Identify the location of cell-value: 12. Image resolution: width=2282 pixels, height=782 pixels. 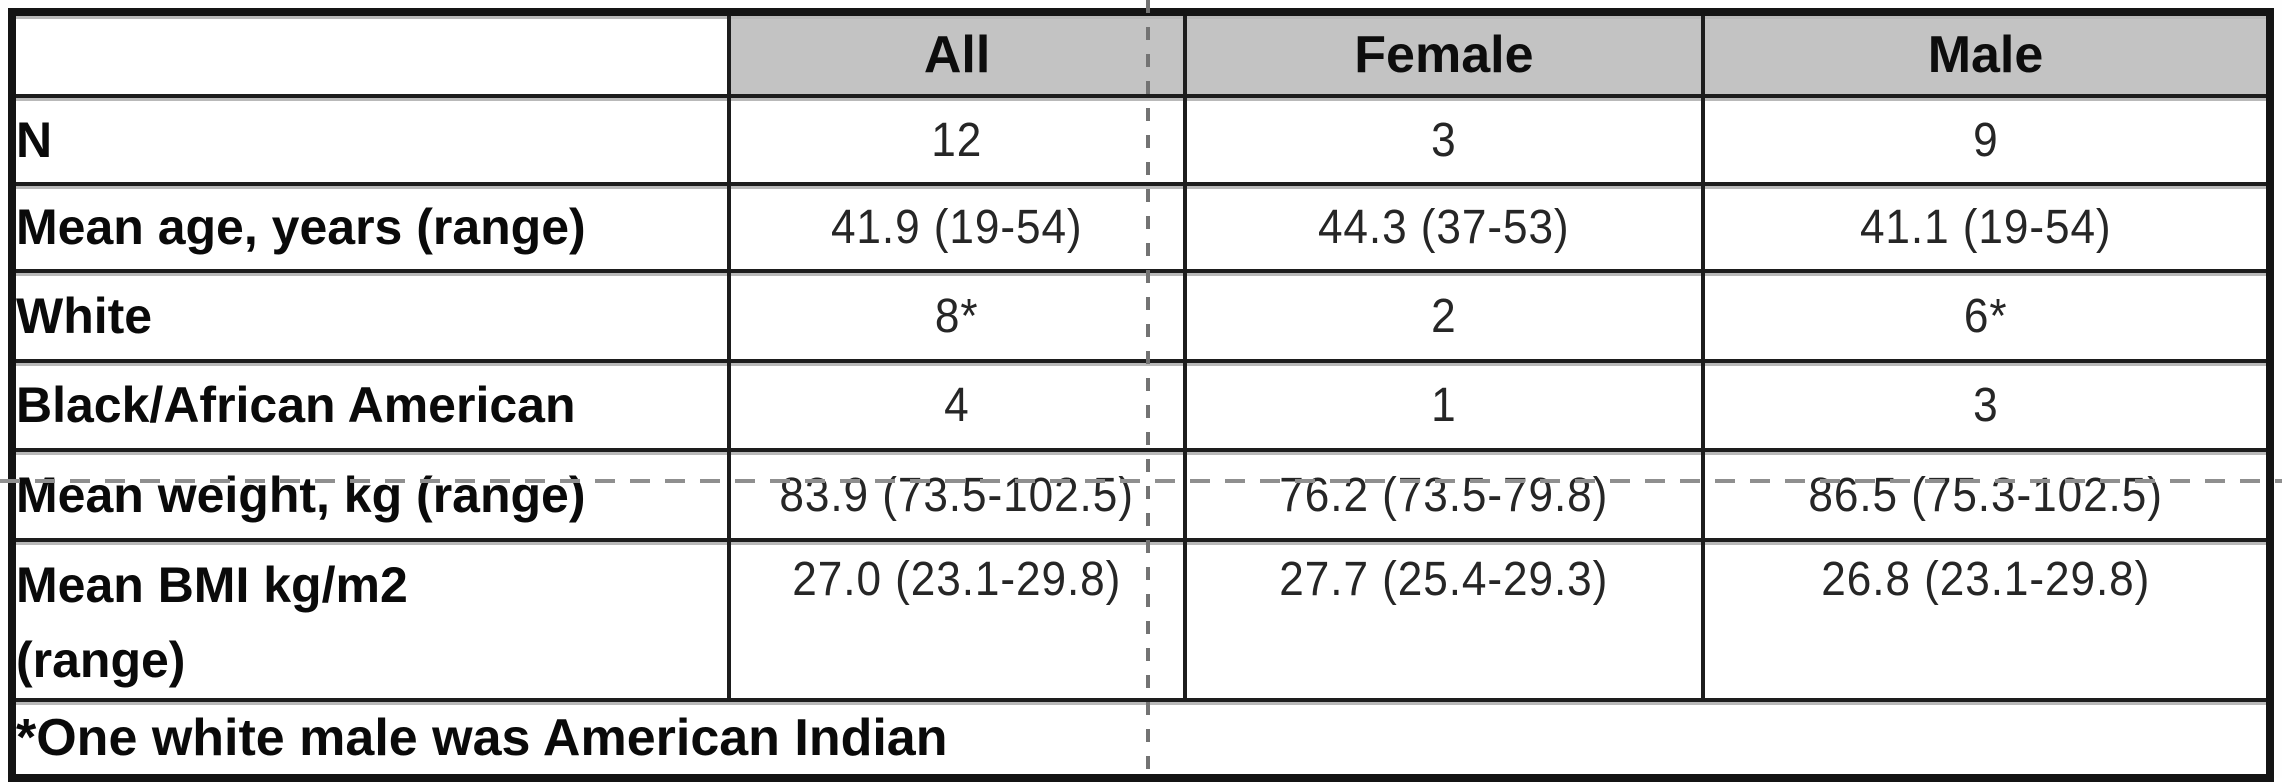
(957, 140).